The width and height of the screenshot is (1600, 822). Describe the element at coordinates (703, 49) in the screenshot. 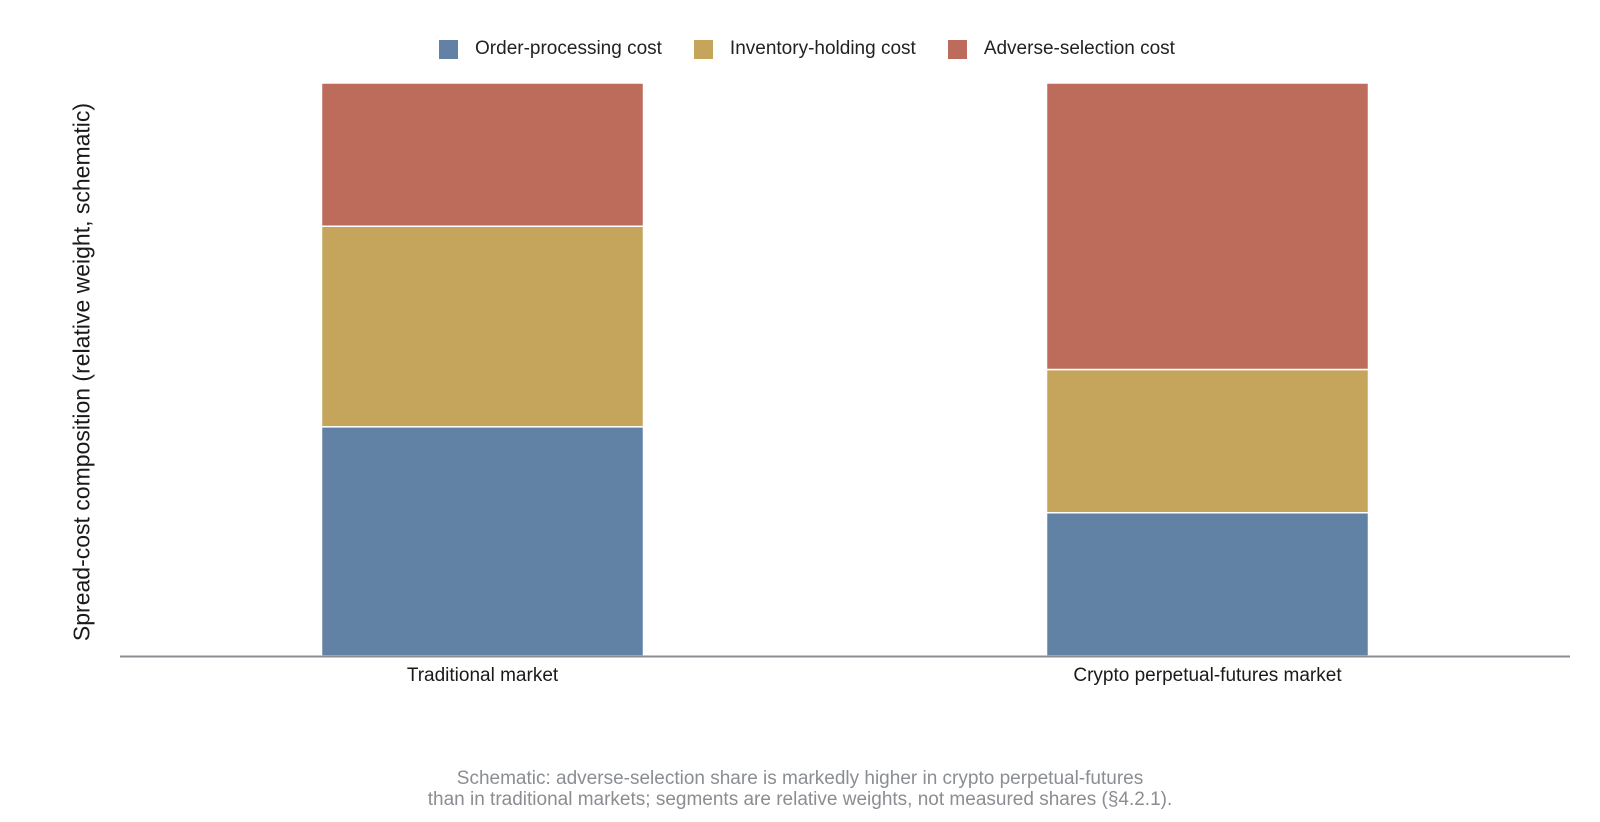

I see `legend-swatch-inventory-holding` at that location.